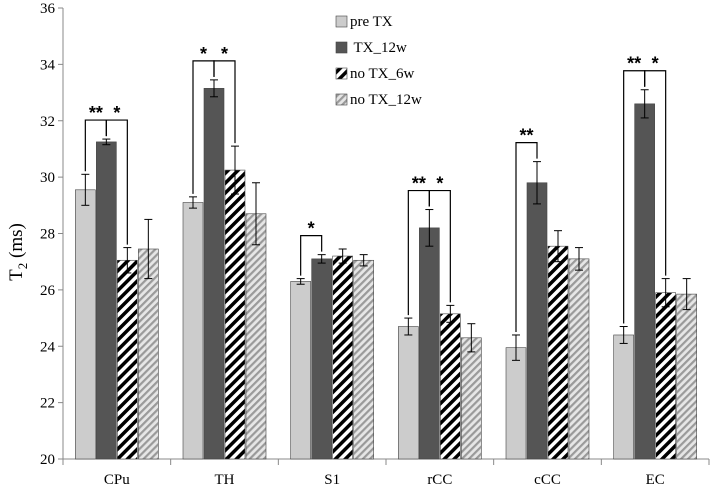  I want to click on y-tick-label: 24, so click(48, 347).